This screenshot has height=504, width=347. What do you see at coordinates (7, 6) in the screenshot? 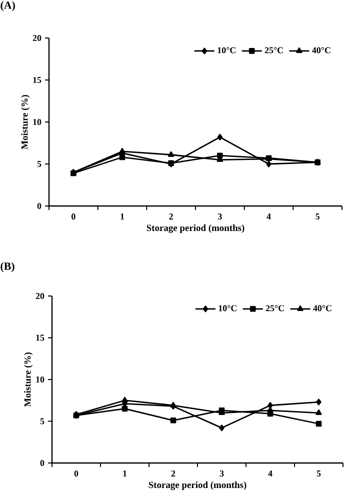
I see `chart-title: (A)` at bounding box center [7, 6].